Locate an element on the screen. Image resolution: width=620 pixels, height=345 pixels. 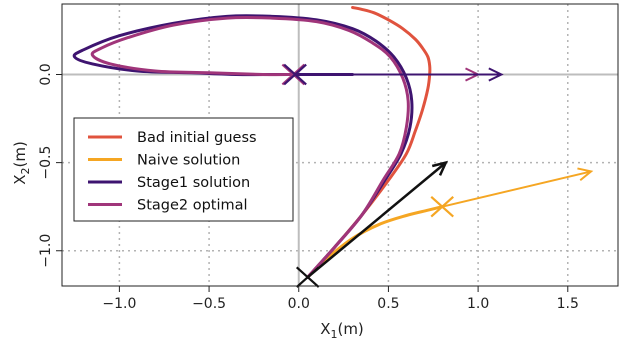
x-axis-title: X1(m) is located at coordinates (342, 330).